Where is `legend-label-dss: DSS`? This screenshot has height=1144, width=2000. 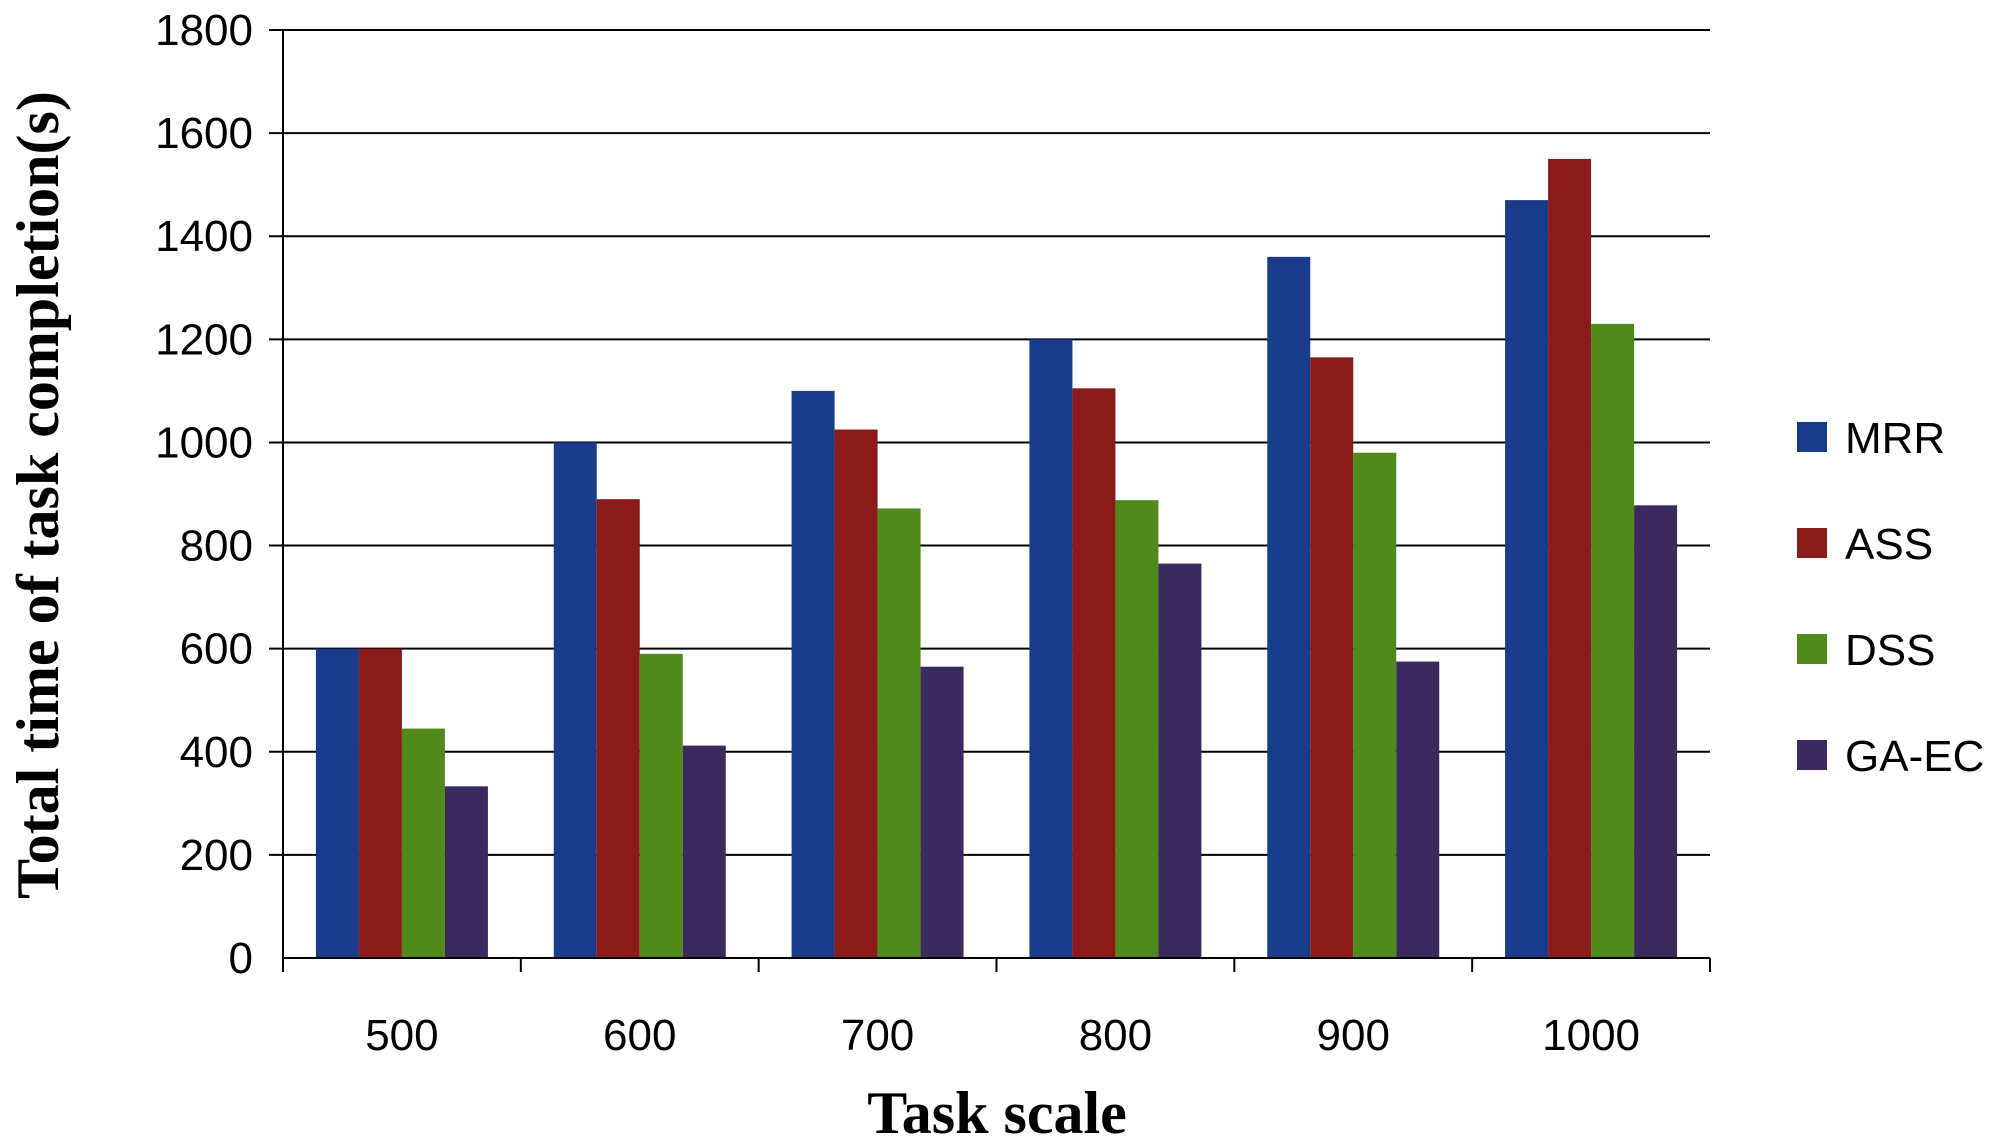 legend-label-dss: DSS is located at coordinates (1890, 650).